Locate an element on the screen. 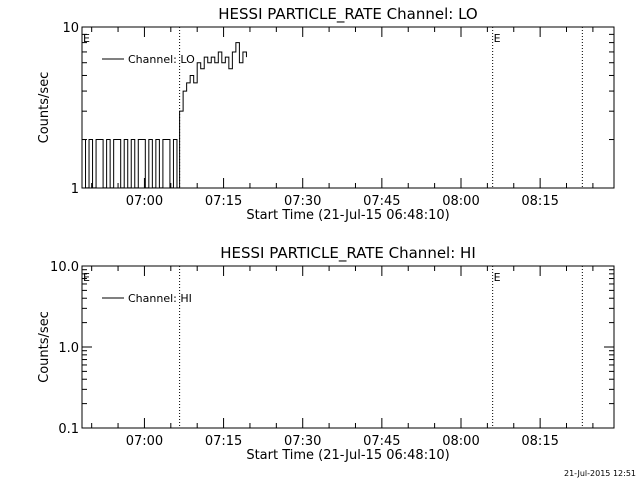  legend-label: Channel: HI is located at coordinates (160, 298).